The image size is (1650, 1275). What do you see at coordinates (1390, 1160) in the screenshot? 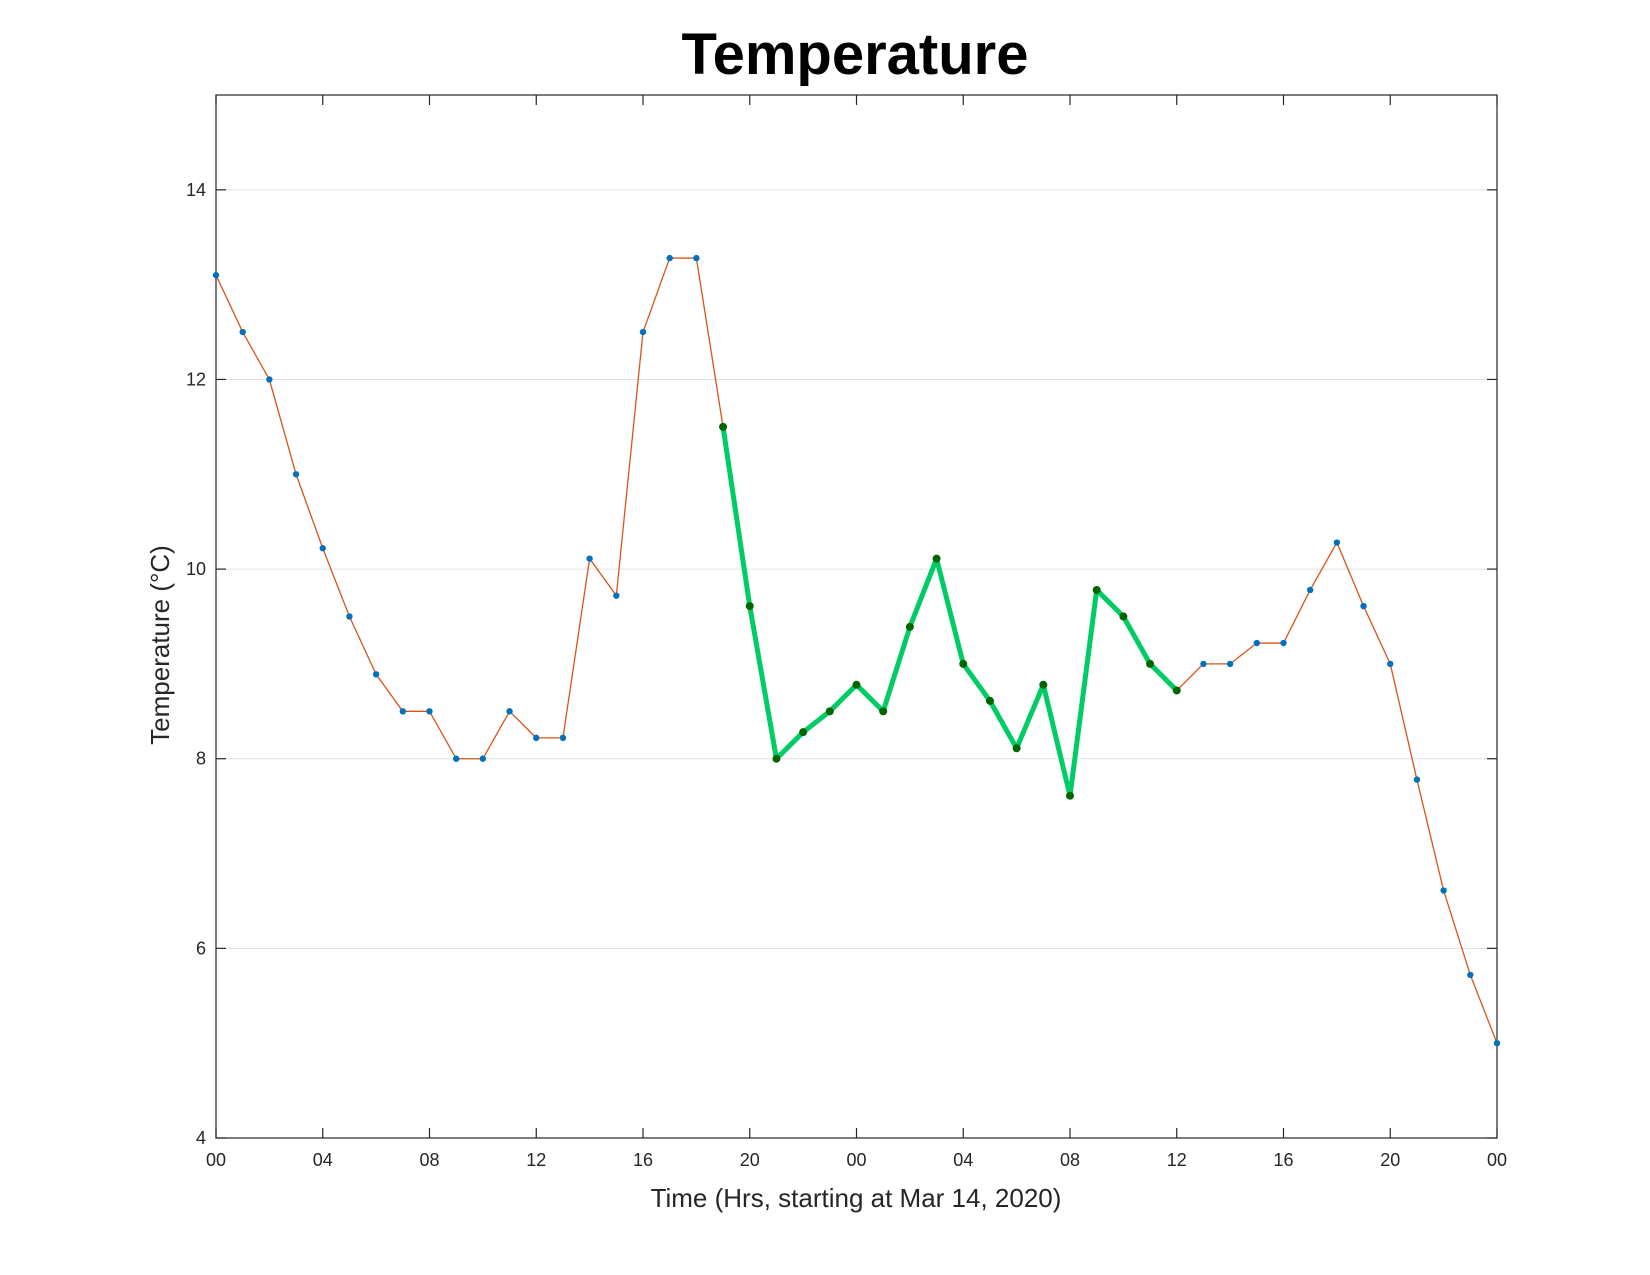
I see `x-tick-label-11: 20` at bounding box center [1390, 1160].